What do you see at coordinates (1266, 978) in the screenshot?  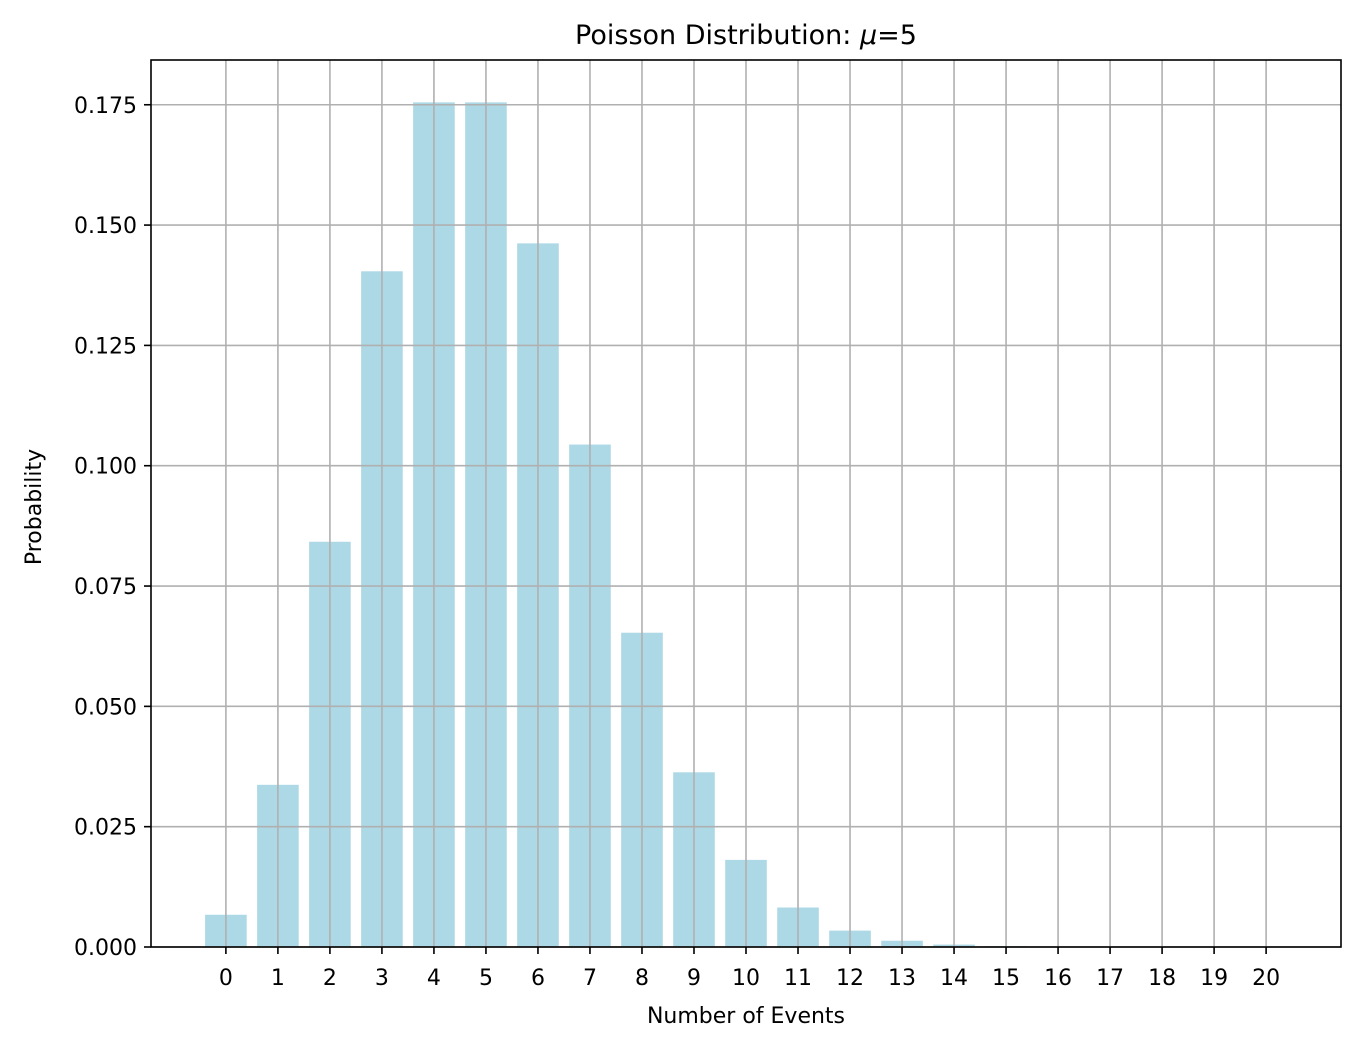 I see `x-tick-label: 20` at bounding box center [1266, 978].